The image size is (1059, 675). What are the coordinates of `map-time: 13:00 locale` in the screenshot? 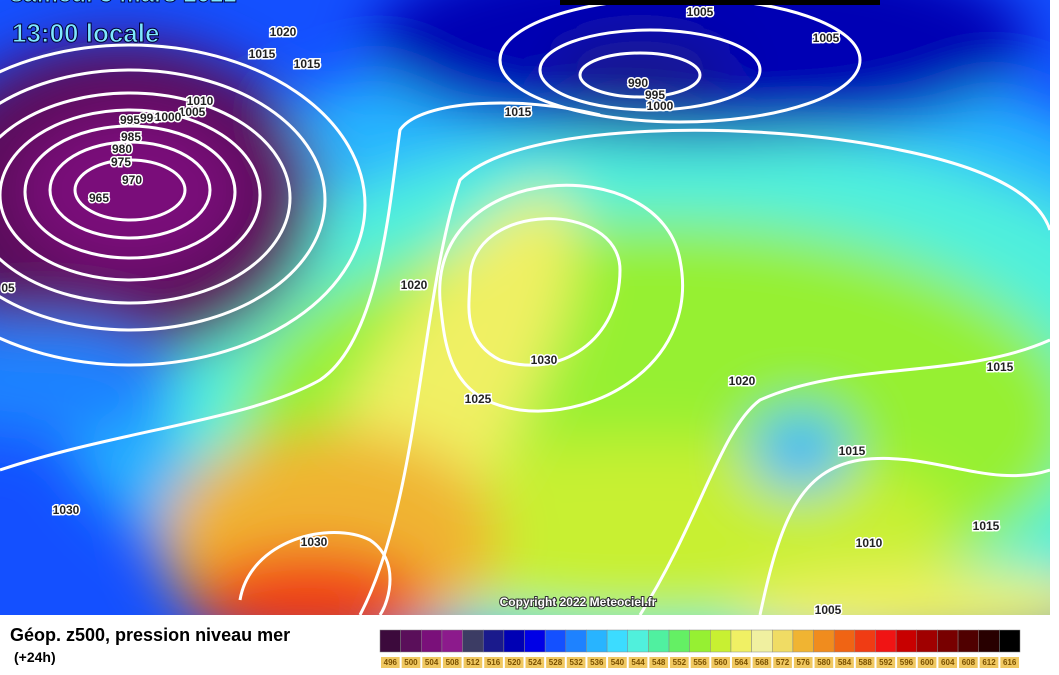 It's located at (85, 33).